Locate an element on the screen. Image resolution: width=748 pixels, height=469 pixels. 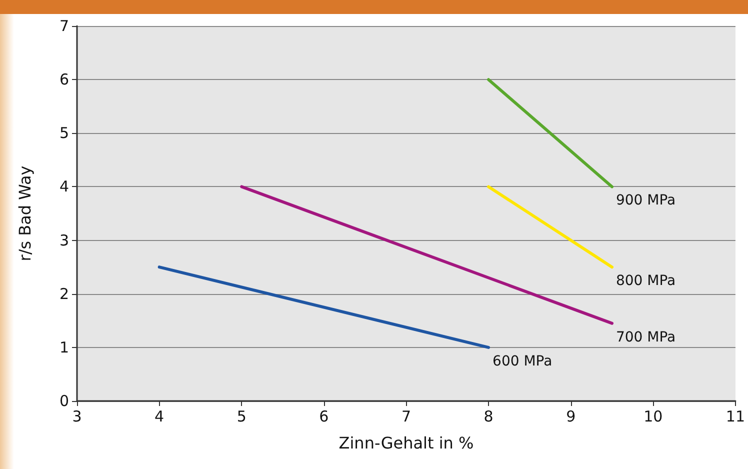
series-label: 700 MPa is located at coordinates (646, 337).